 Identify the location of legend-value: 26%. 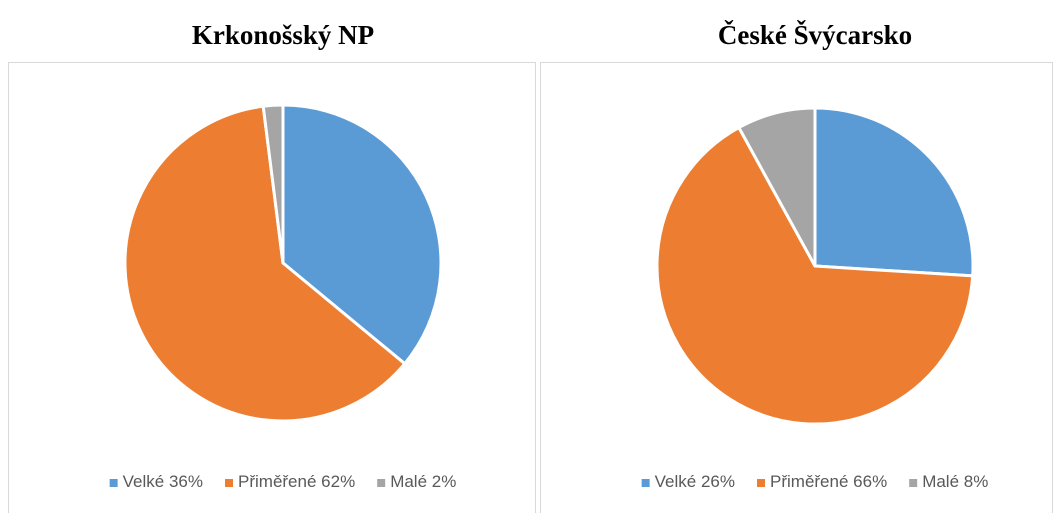
(718, 481).